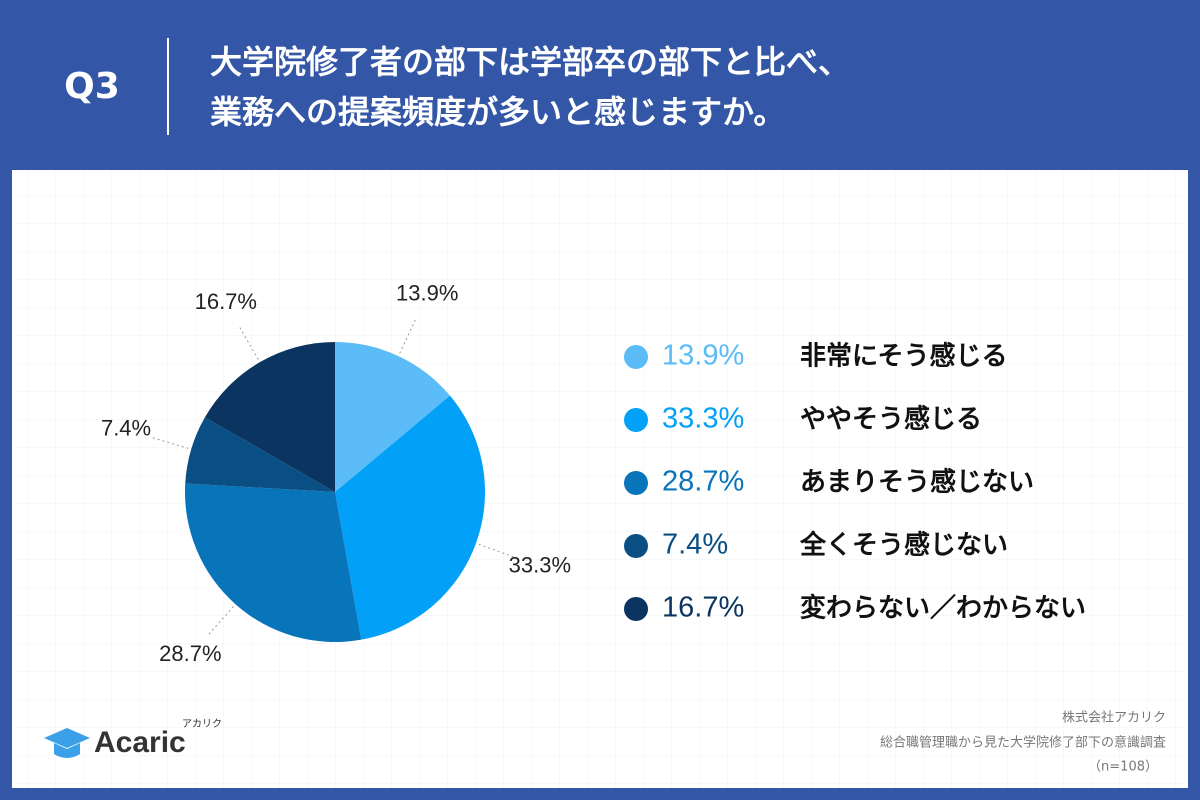  I want to click on logo: Acaric アカリク, so click(133, 738).